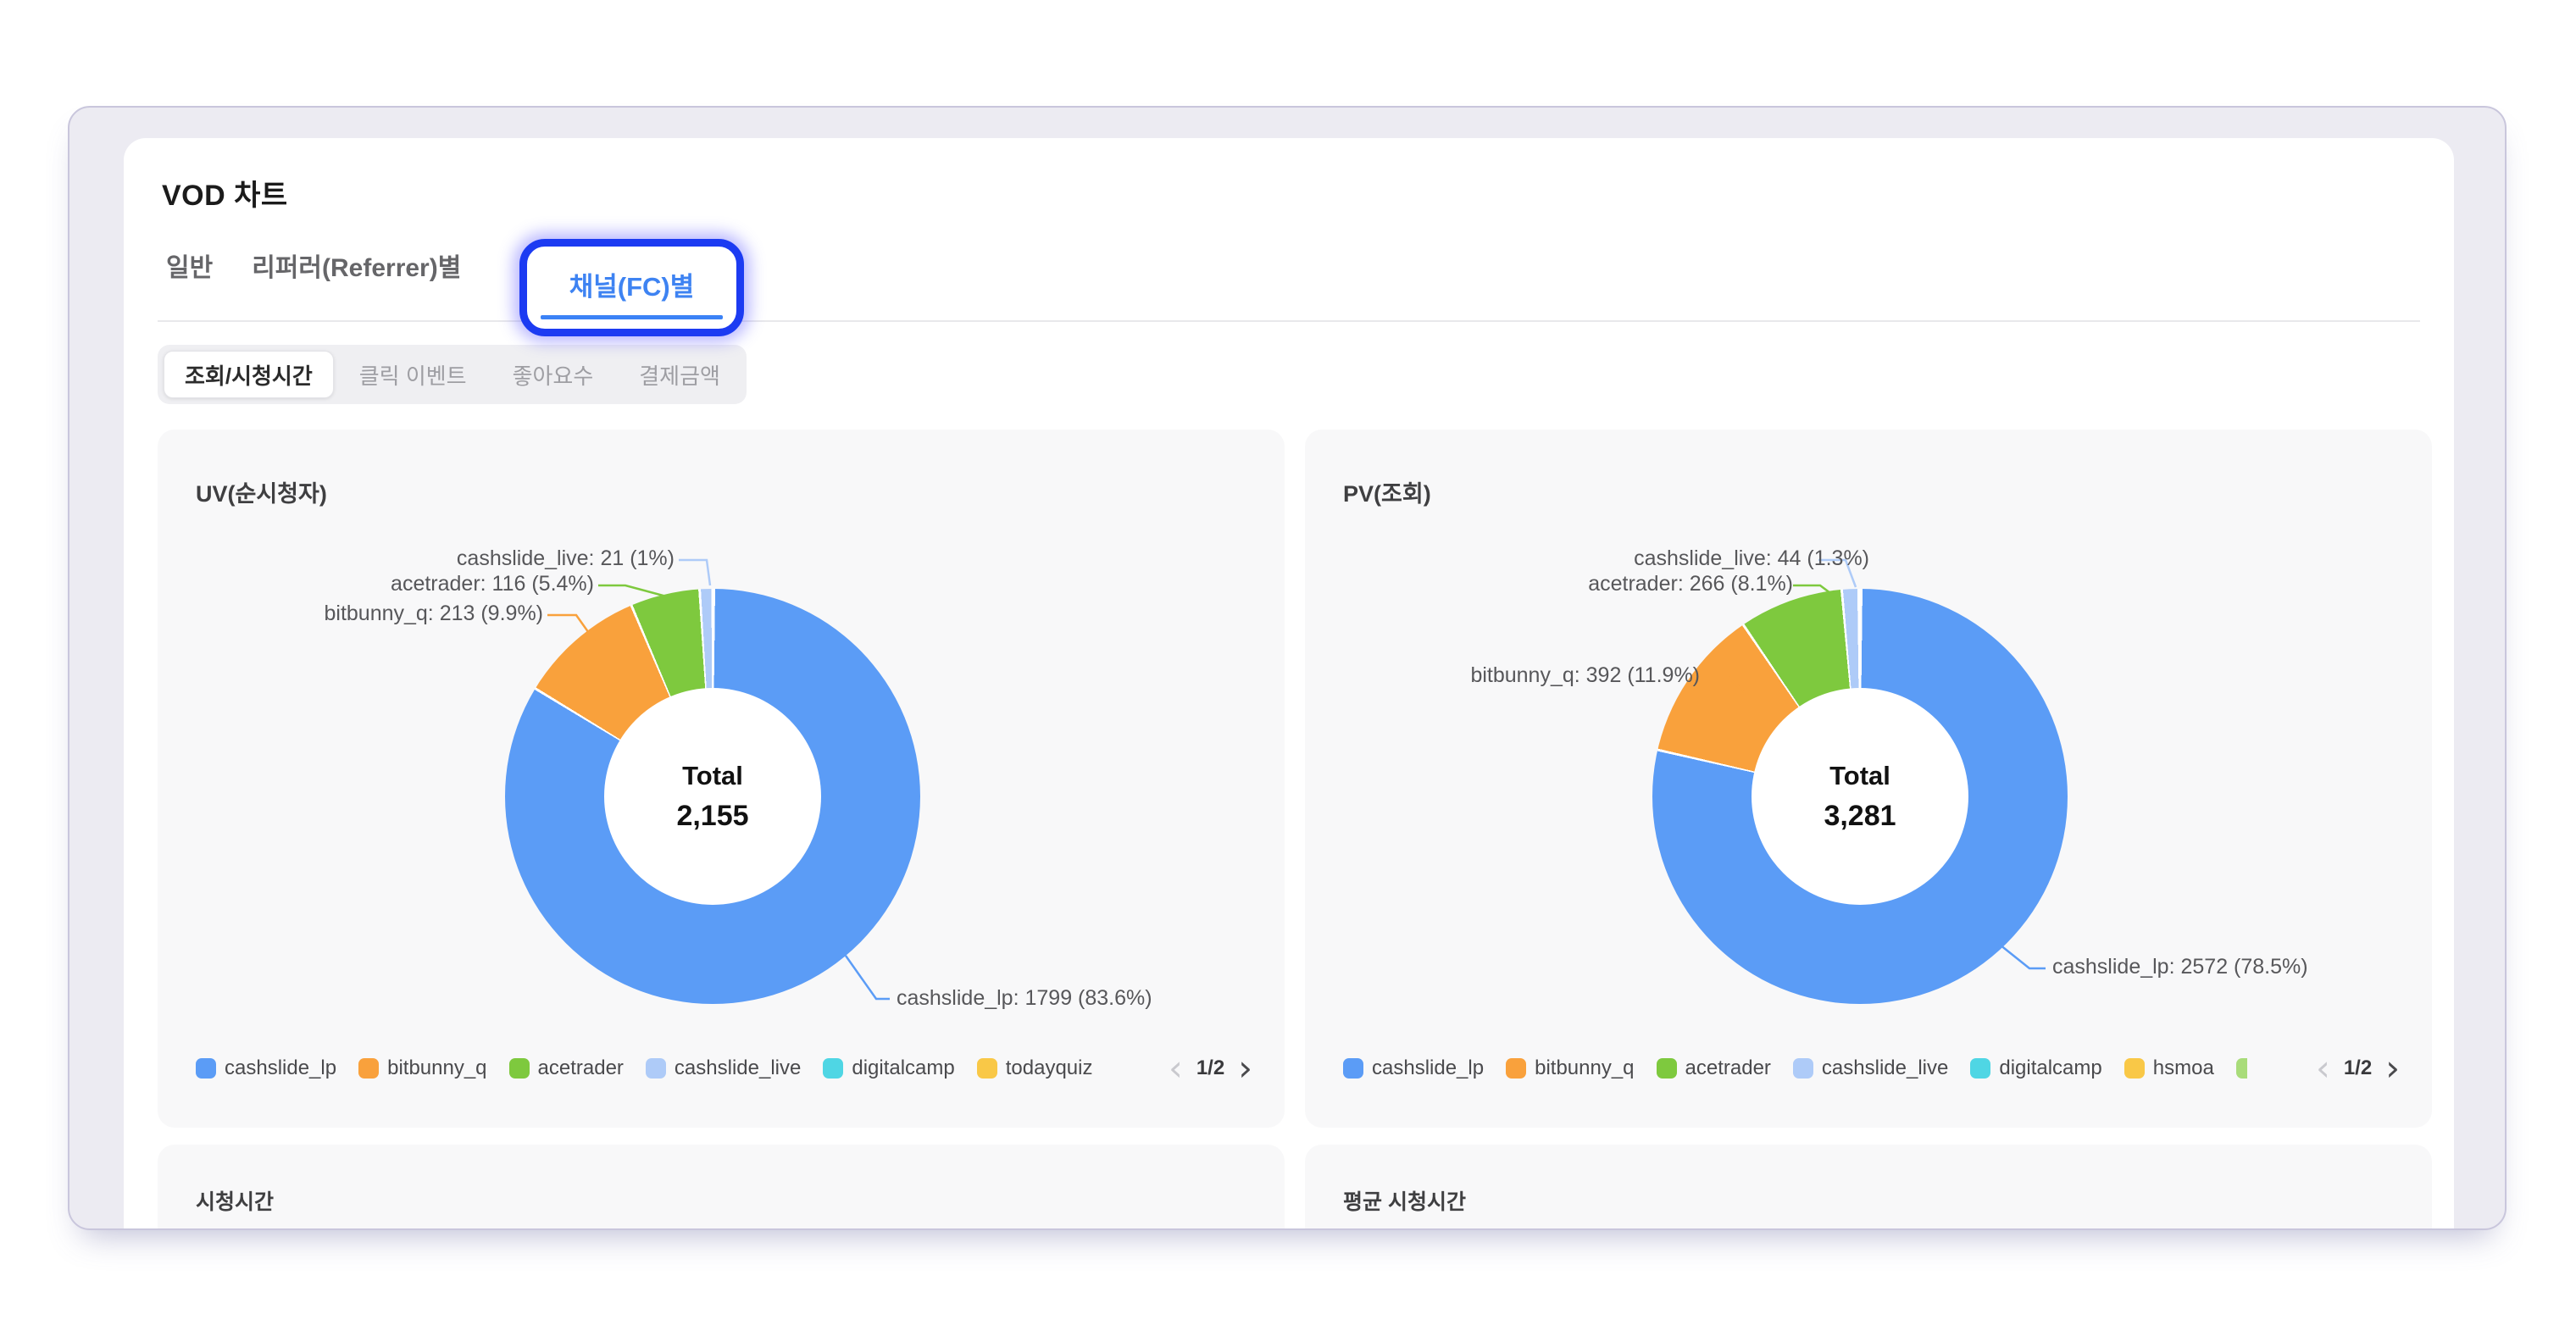  What do you see at coordinates (553, 376) in the screenshot?
I see `segment-likes: 좋아요수` at bounding box center [553, 376].